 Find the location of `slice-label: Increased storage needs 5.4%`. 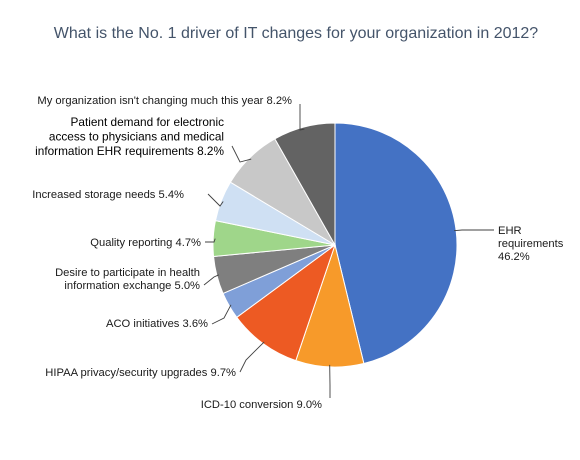

slice-label: Increased storage needs 5.4% is located at coordinates (108, 195).